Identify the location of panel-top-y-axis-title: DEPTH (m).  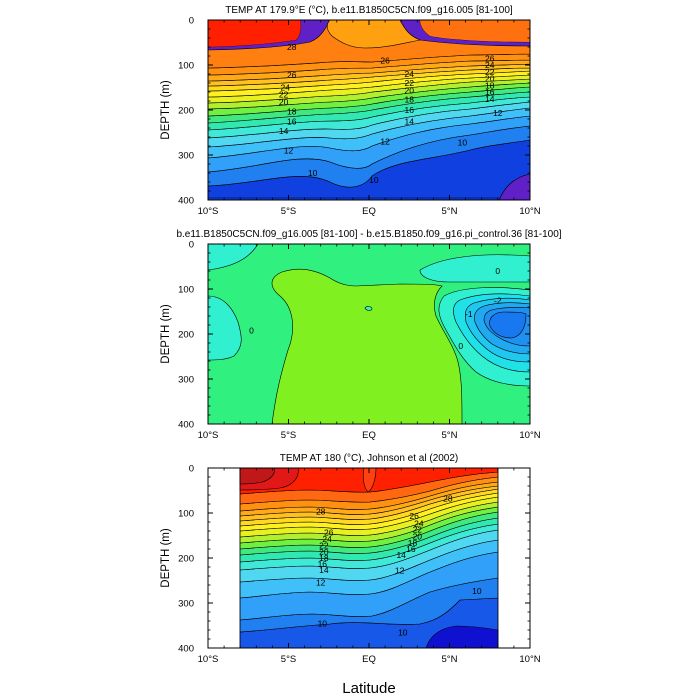
(166, 110).